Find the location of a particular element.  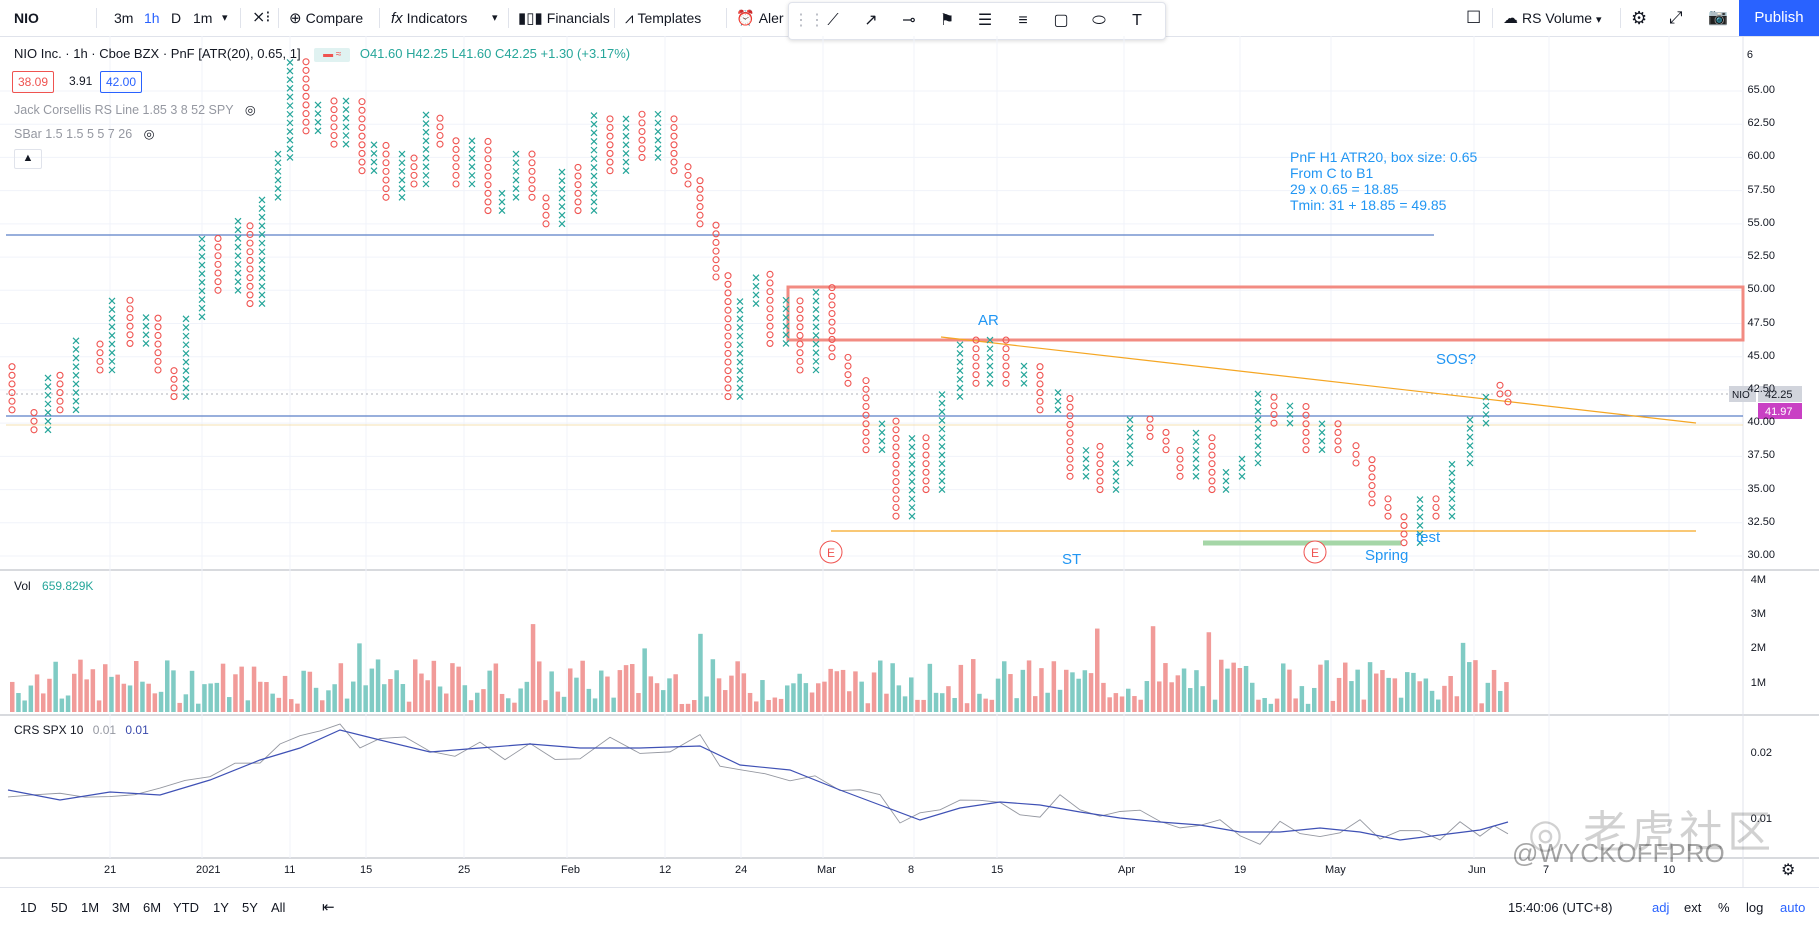

parallel-channel-icon: ≡ is located at coordinates (1023, 20).